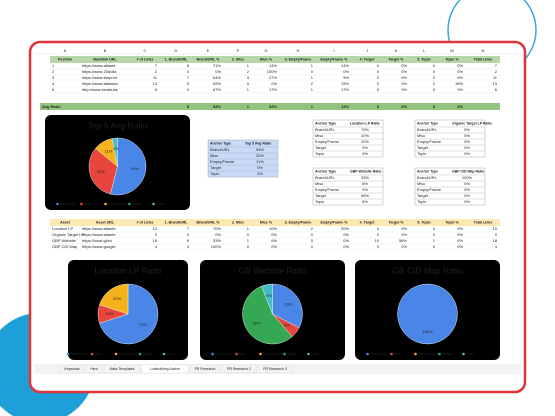 This screenshot has height=416, width=555. What do you see at coordinates (248, 106) in the screenshot?
I see `avg-cell: 1` at bounding box center [248, 106].